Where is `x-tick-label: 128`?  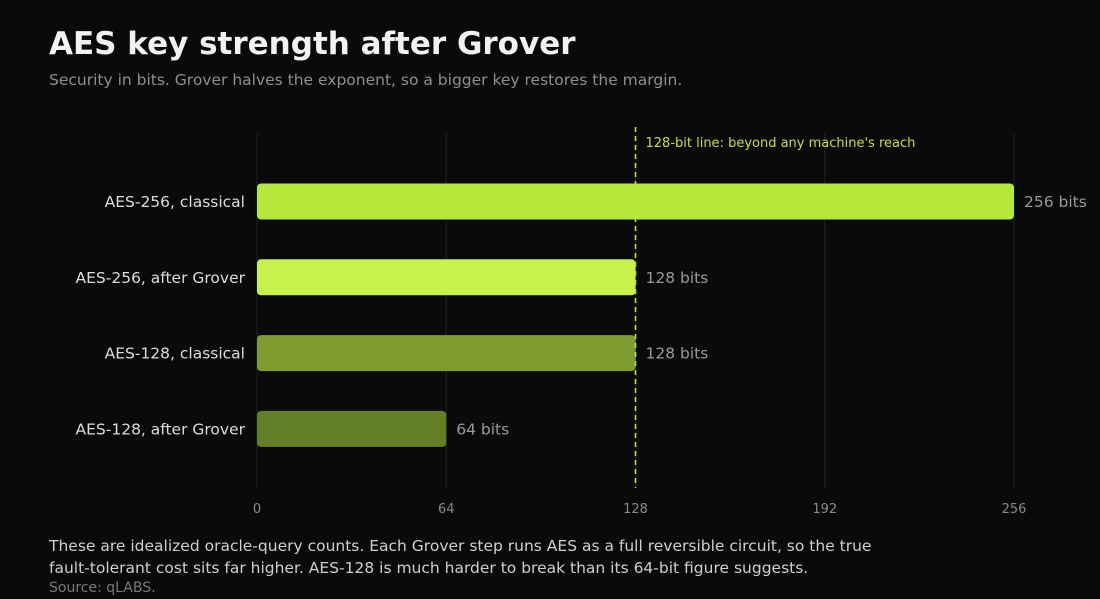 x-tick-label: 128 is located at coordinates (635, 509).